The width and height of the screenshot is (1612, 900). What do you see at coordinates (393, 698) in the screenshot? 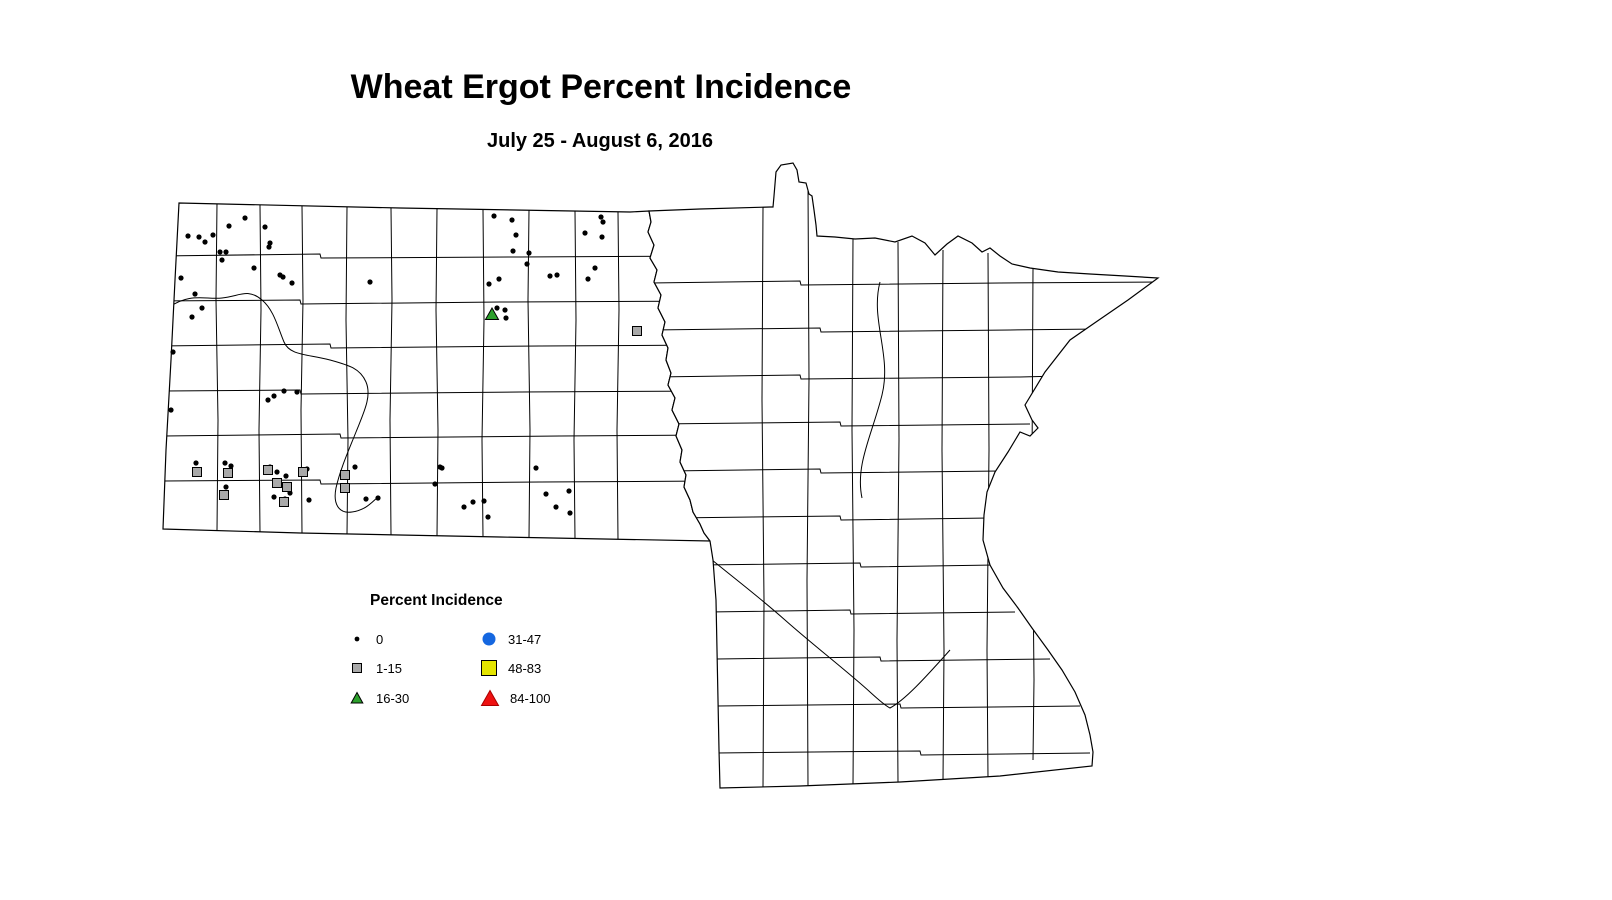
I see `legend-label: 16-30` at bounding box center [393, 698].